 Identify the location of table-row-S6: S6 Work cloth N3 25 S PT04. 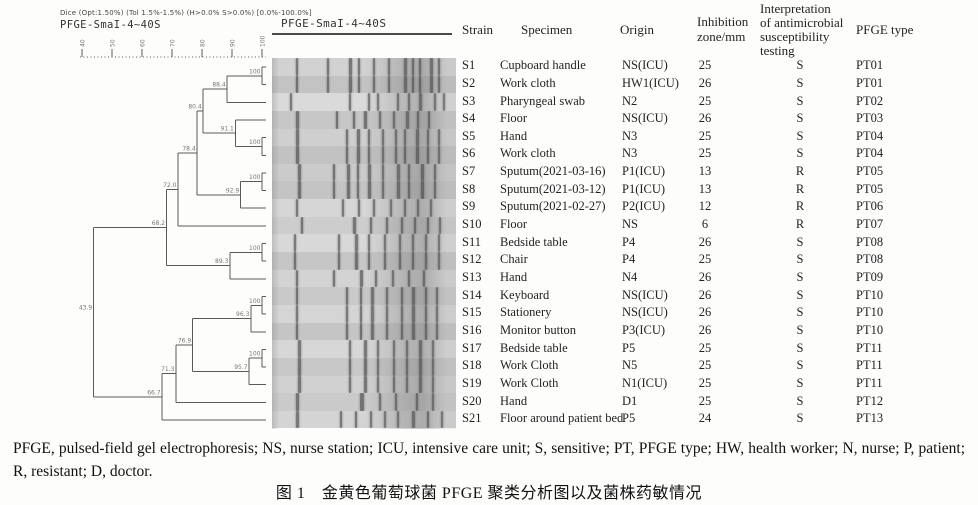
(489, 155).